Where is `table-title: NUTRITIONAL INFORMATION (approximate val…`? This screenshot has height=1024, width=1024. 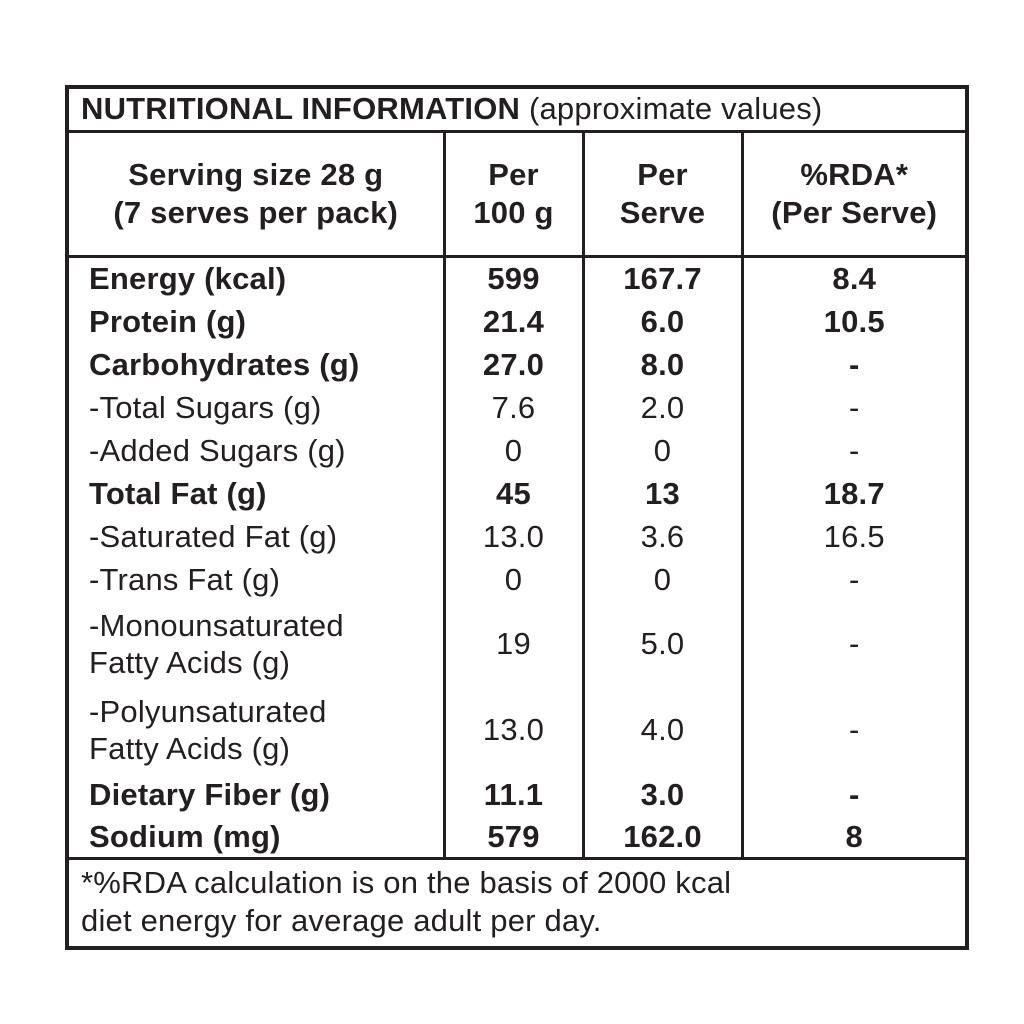
table-title: NUTRITIONAL INFORMATION (approximate val… is located at coordinates (517, 110).